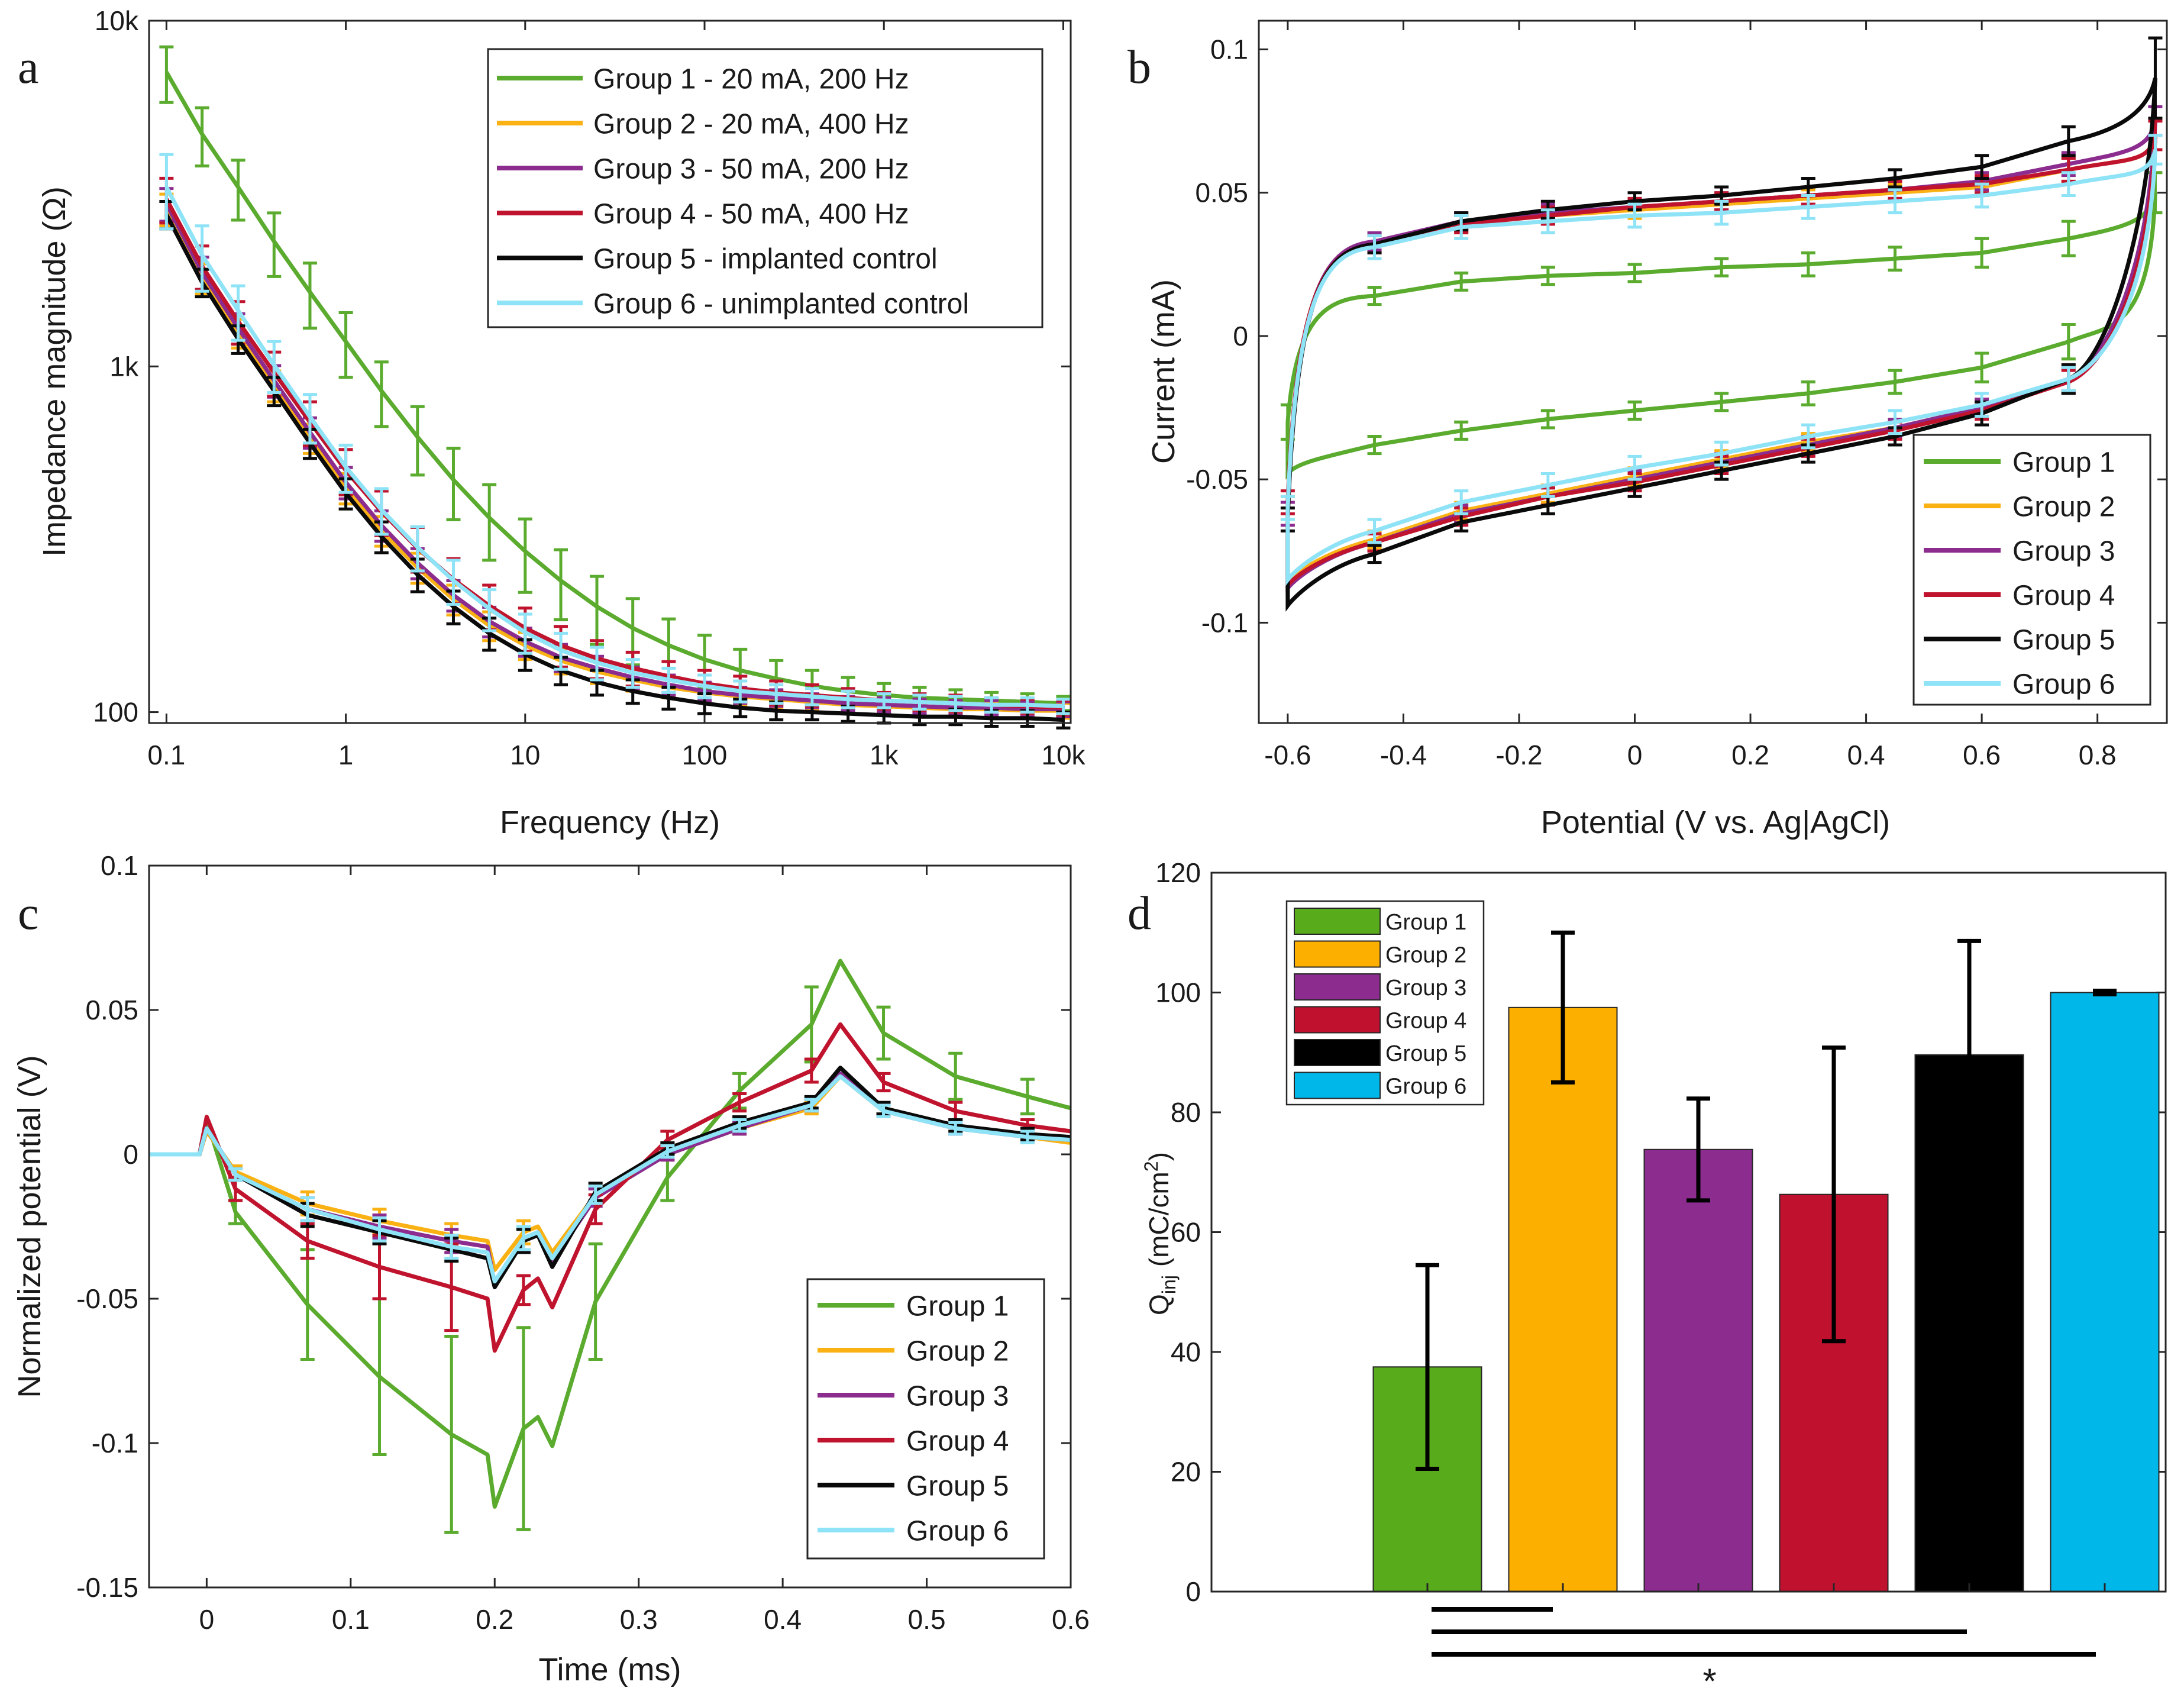 The width and height of the screenshot is (2184, 1704). What do you see at coordinates (107, 1298) in the screenshot?
I see `y-tick-label: -0.05` at bounding box center [107, 1298].